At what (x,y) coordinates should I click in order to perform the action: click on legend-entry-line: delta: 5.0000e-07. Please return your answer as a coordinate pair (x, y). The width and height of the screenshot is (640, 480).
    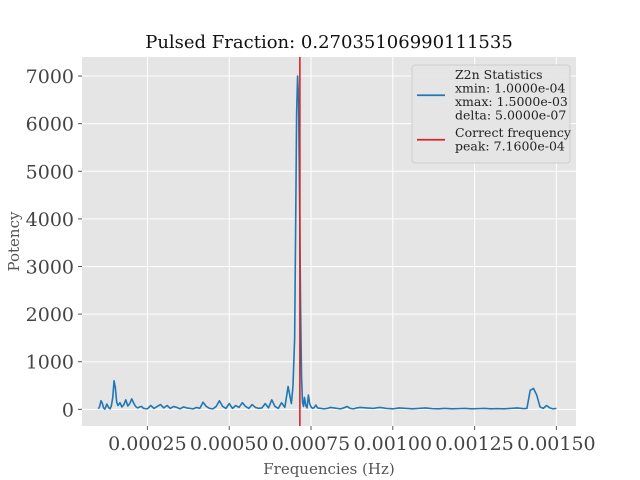
    Looking at the image, I should click on (510, 115).